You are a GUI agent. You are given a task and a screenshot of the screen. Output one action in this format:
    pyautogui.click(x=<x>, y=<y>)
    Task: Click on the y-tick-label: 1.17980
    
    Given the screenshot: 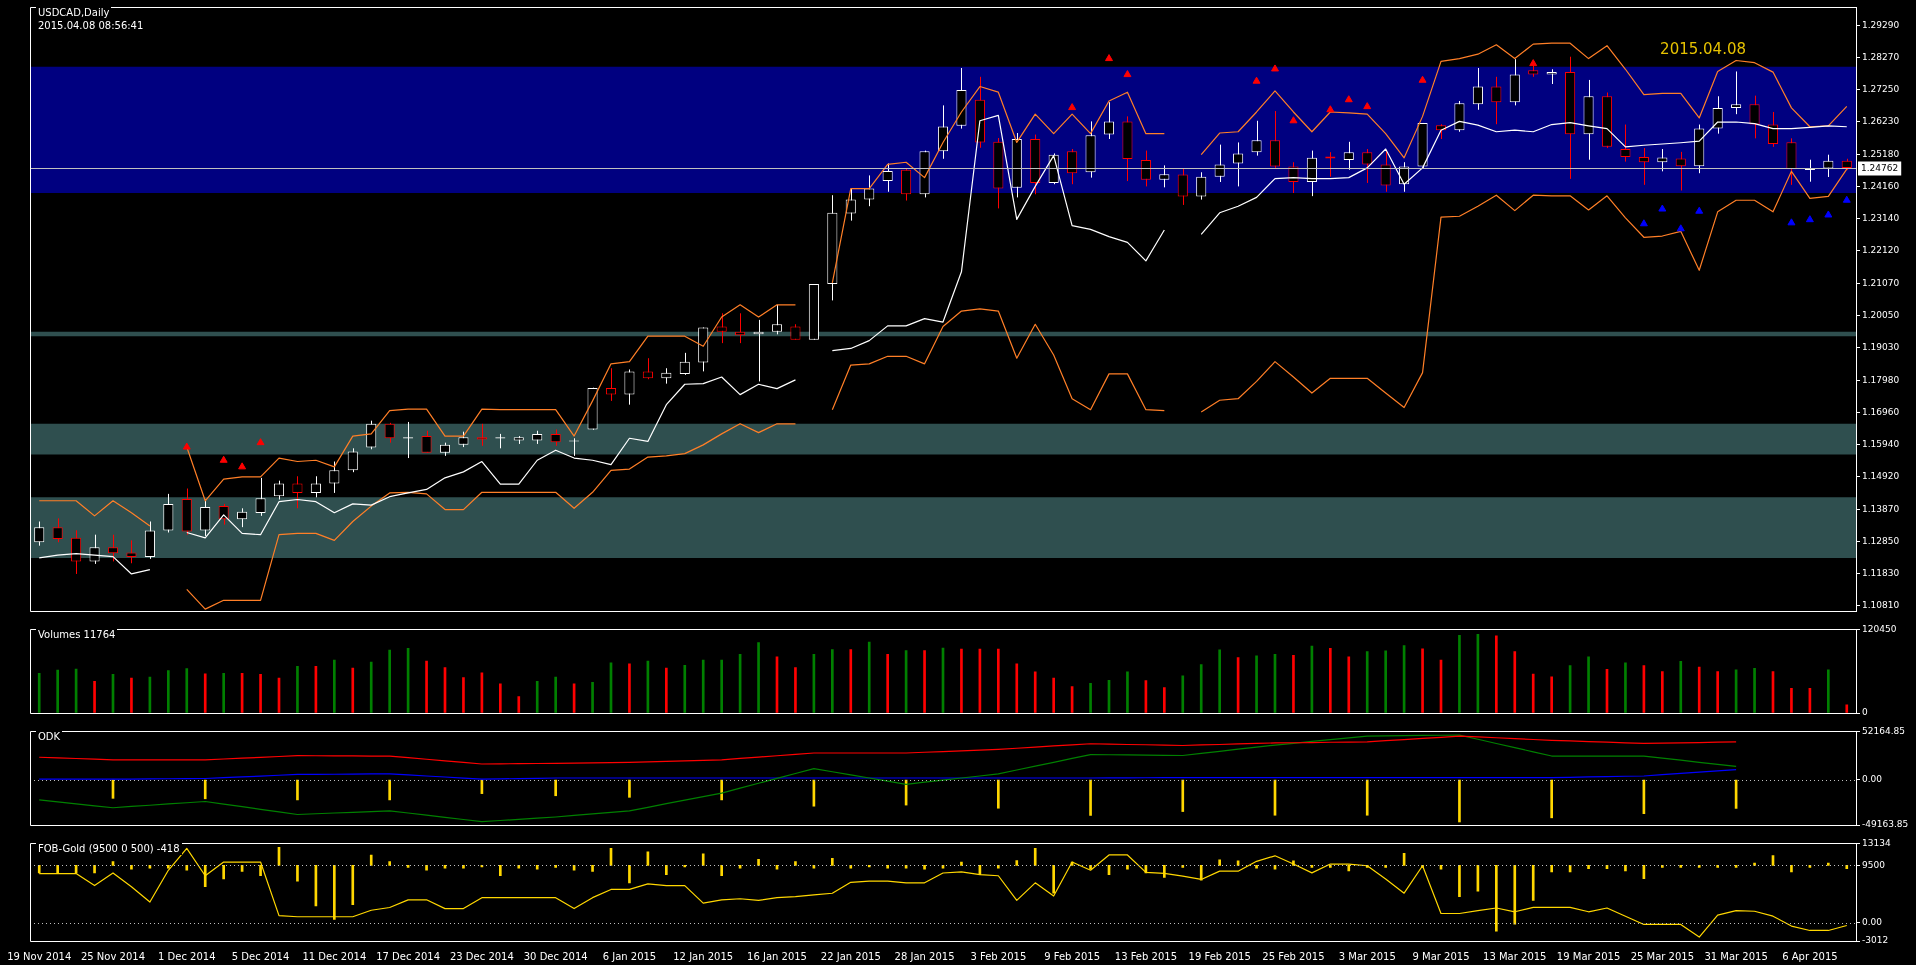 What is the action you would take?
    pyautogui.click(x=1881, y=380)
    